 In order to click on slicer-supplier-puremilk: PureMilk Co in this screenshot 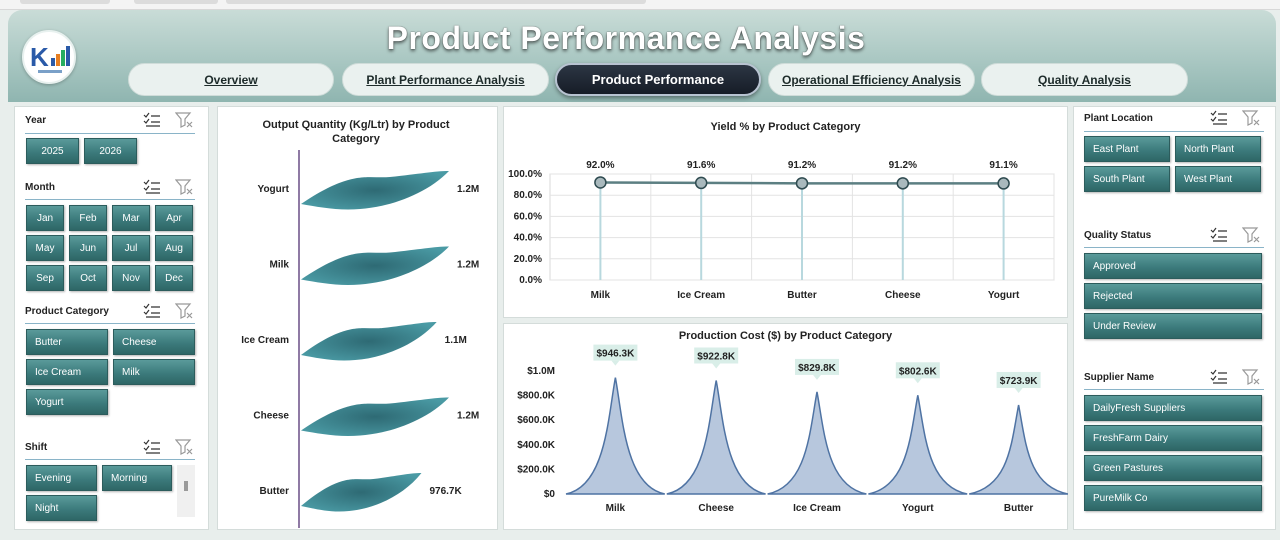, I will do `click(1173, 498)`.